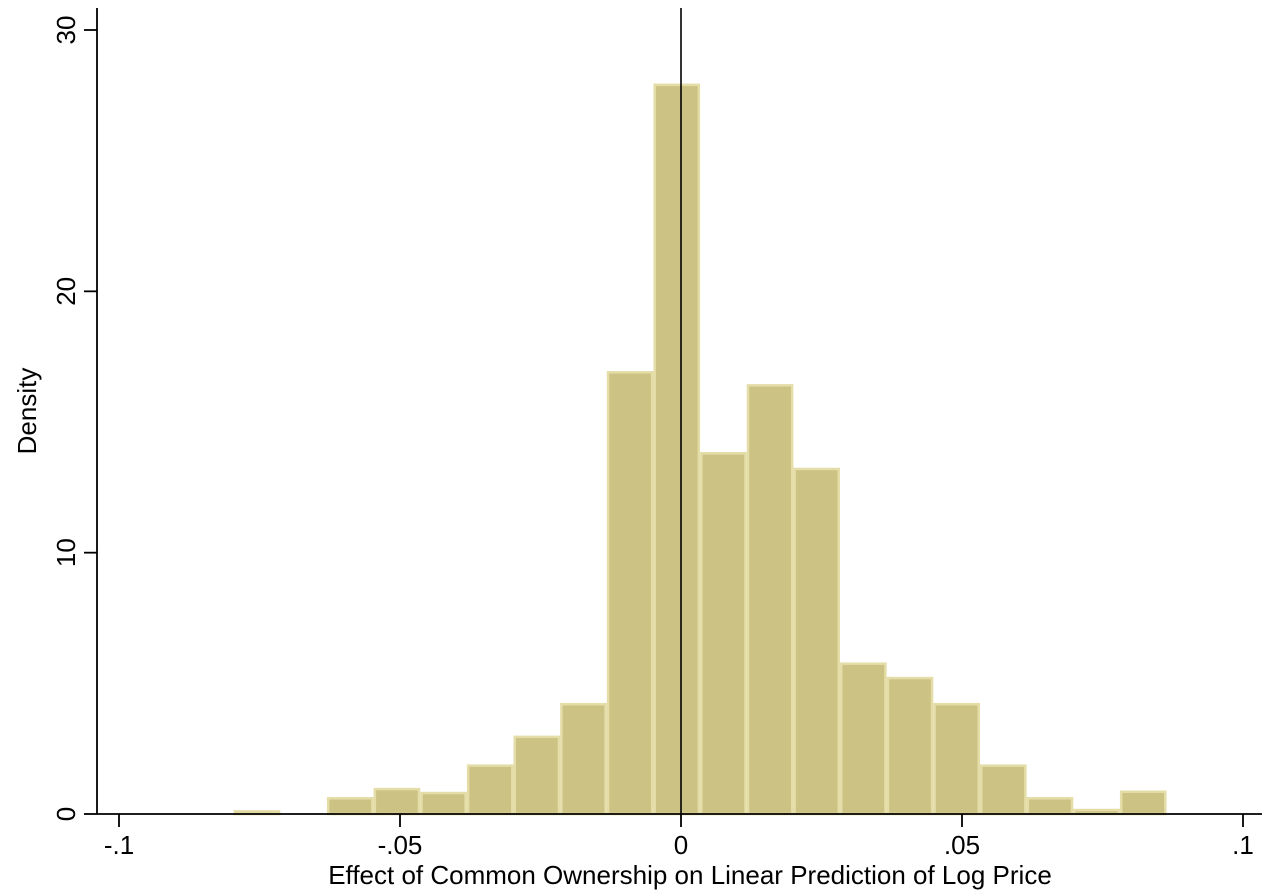 This screenshot has height=894, width=1265. What do you see at coordinates (962, 845) in the screenshot?
I see `x-tick-label: .05` at bounding box center [962, 845].